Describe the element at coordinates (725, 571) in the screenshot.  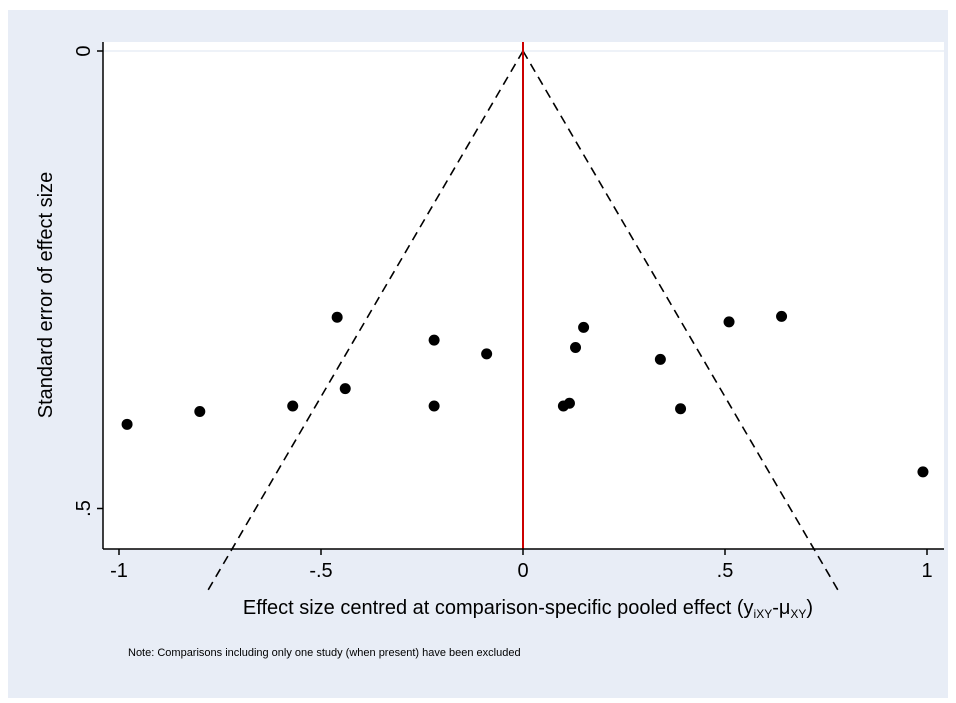
I see `x-tick-label: .5` at that location.